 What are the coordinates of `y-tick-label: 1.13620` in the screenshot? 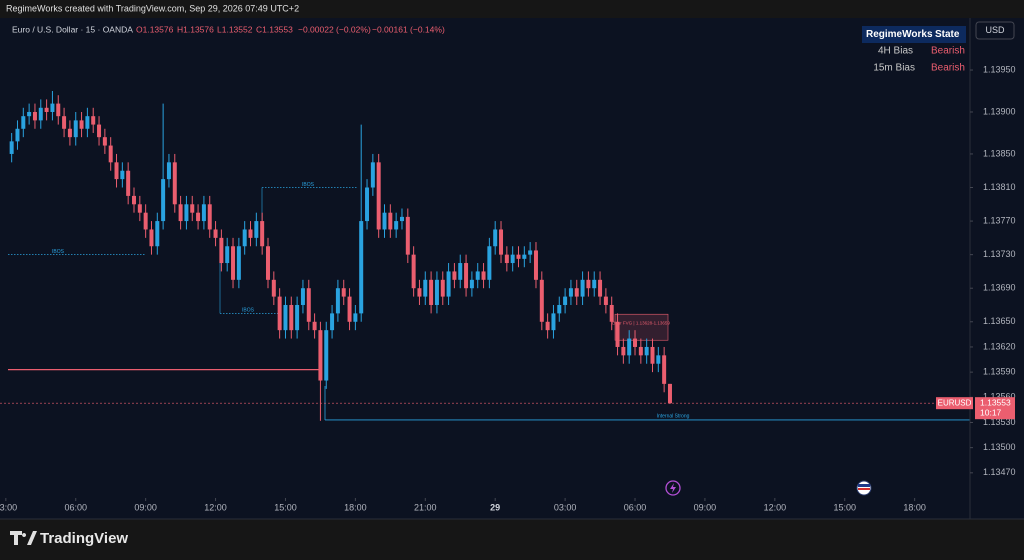 It's located at (999, 346).